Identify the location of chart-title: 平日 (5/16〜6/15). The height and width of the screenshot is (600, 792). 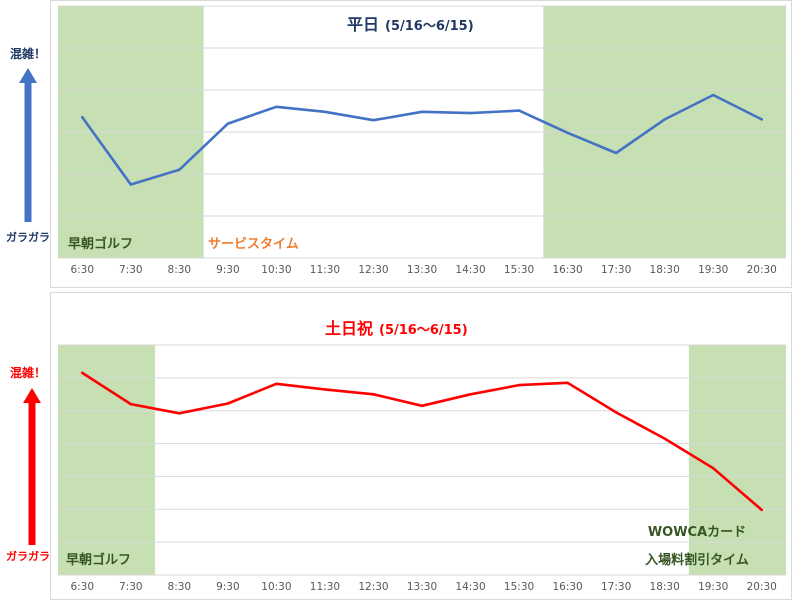
(410, 24).